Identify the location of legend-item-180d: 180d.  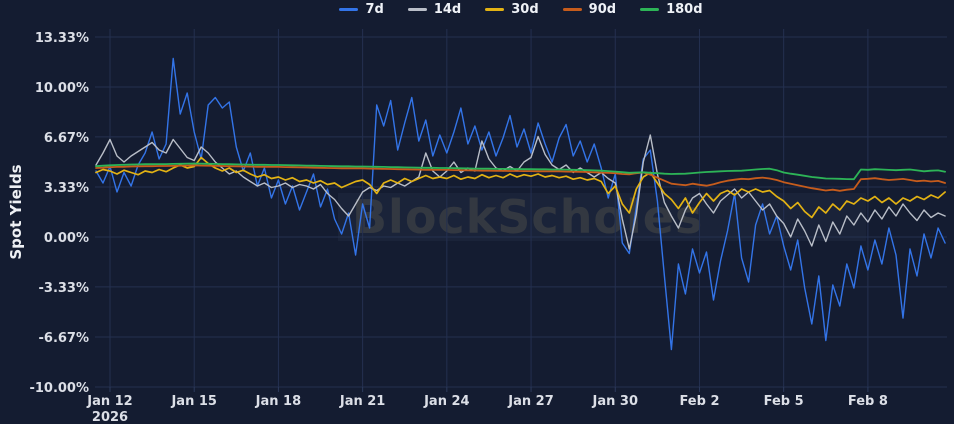
(671, 9).